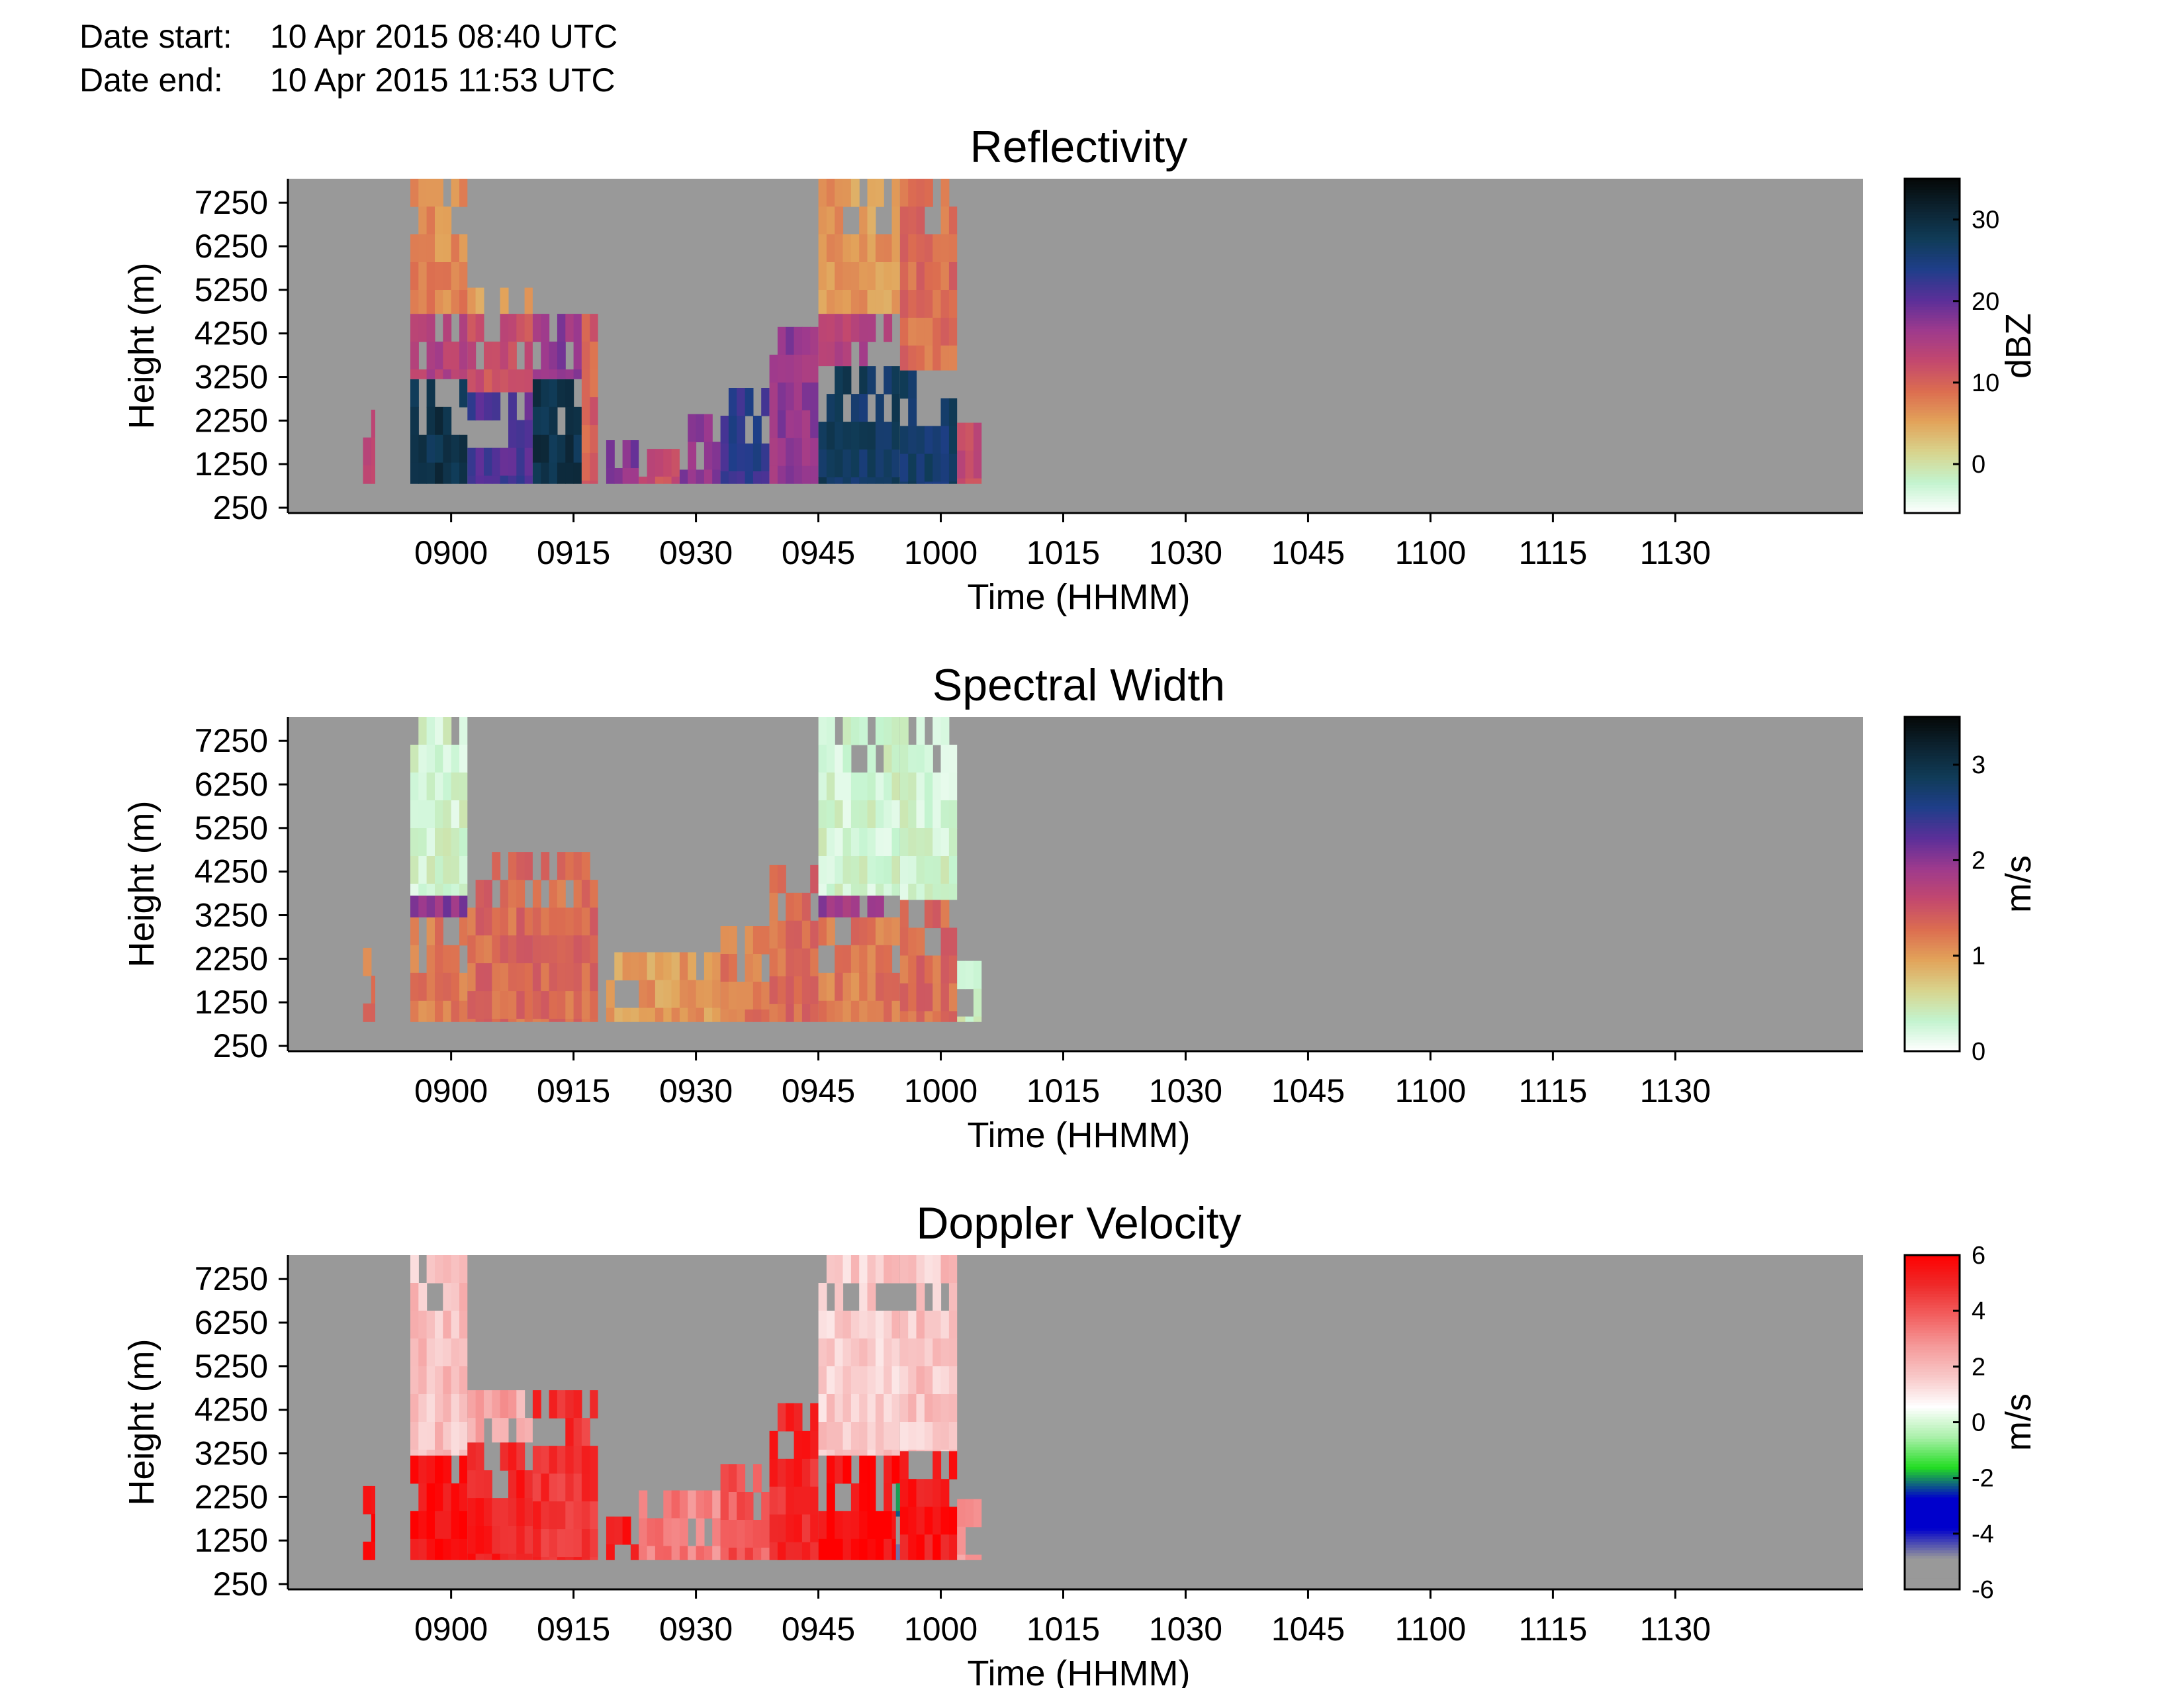  I want to click on x-tick-label: 0915, so click(573, 1090).